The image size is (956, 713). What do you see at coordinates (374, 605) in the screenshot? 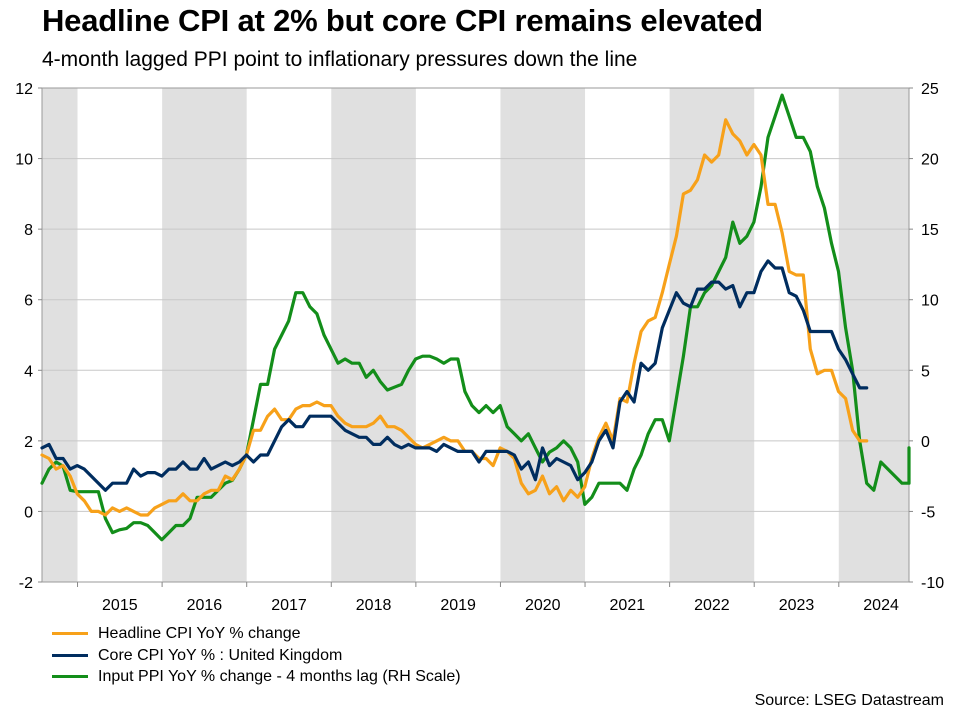
I see `x-tick-label: 2018` at bounding box center [374, 605].